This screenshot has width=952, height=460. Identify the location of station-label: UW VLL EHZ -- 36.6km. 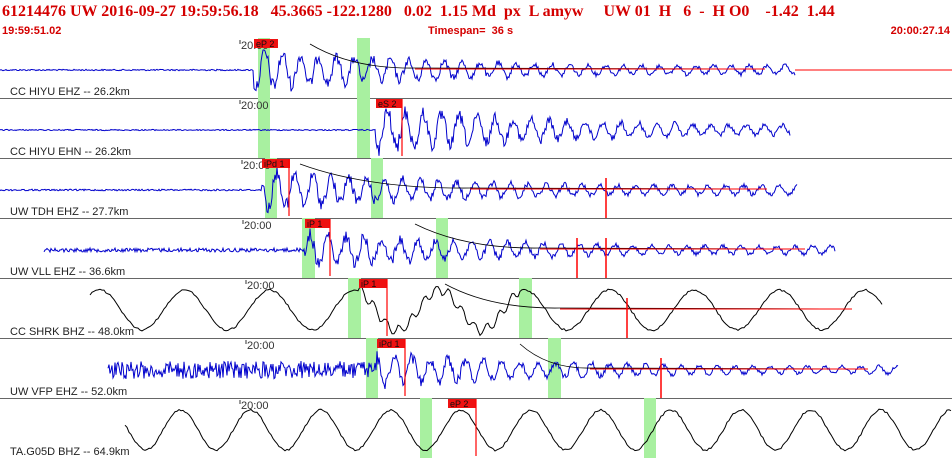
(67, 272).